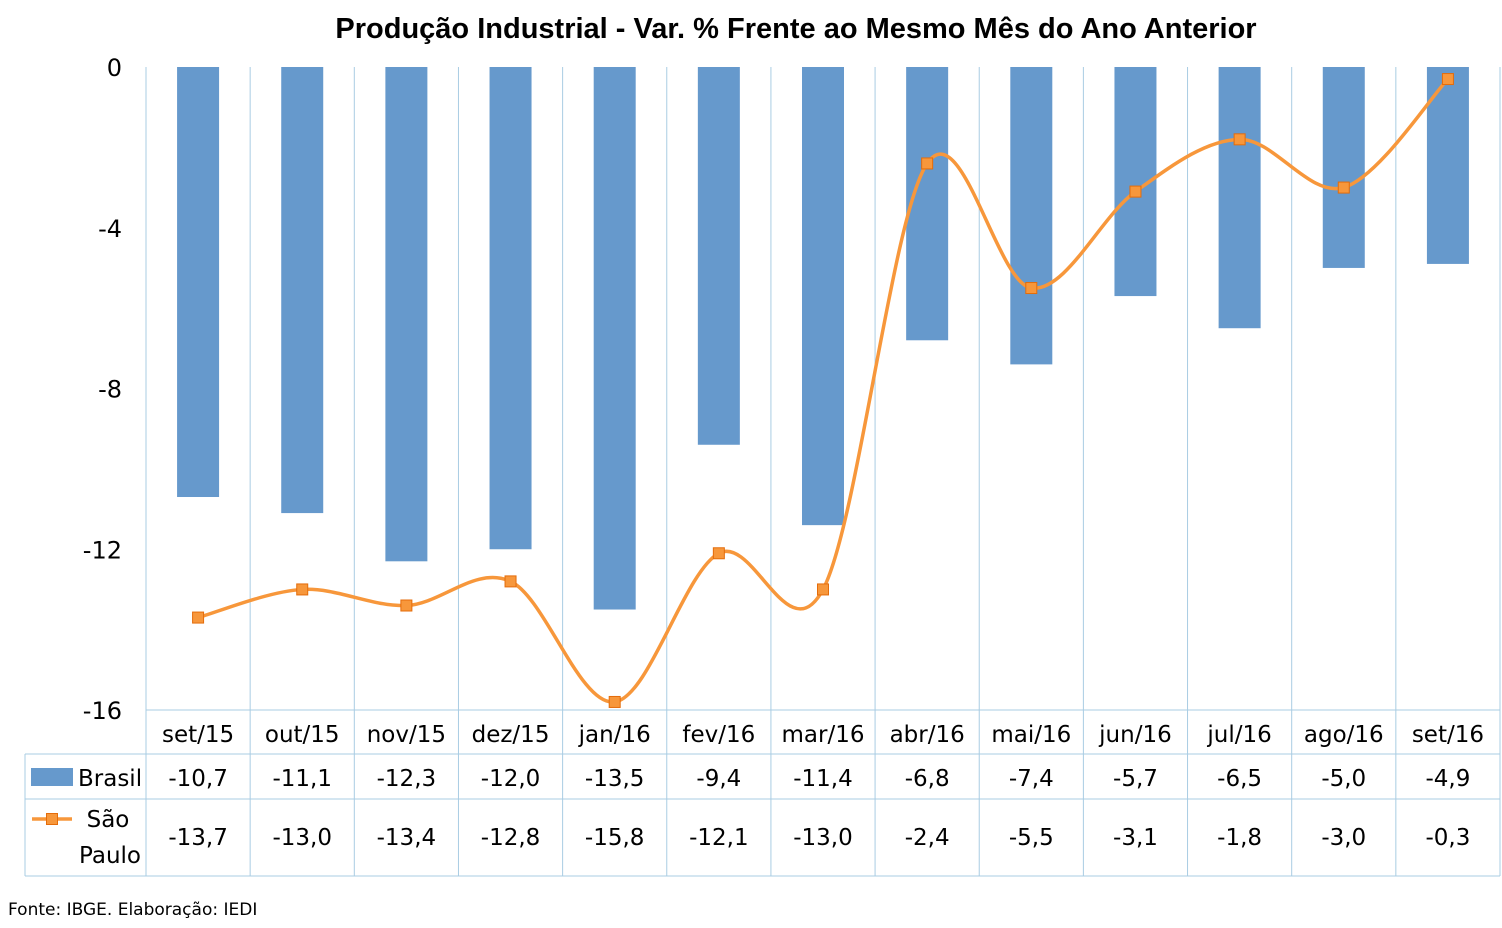 The height and width of the screenshot is (928, 1502). I want to click on data-label-sao-paulo: -1,8, so click(1239, 838).